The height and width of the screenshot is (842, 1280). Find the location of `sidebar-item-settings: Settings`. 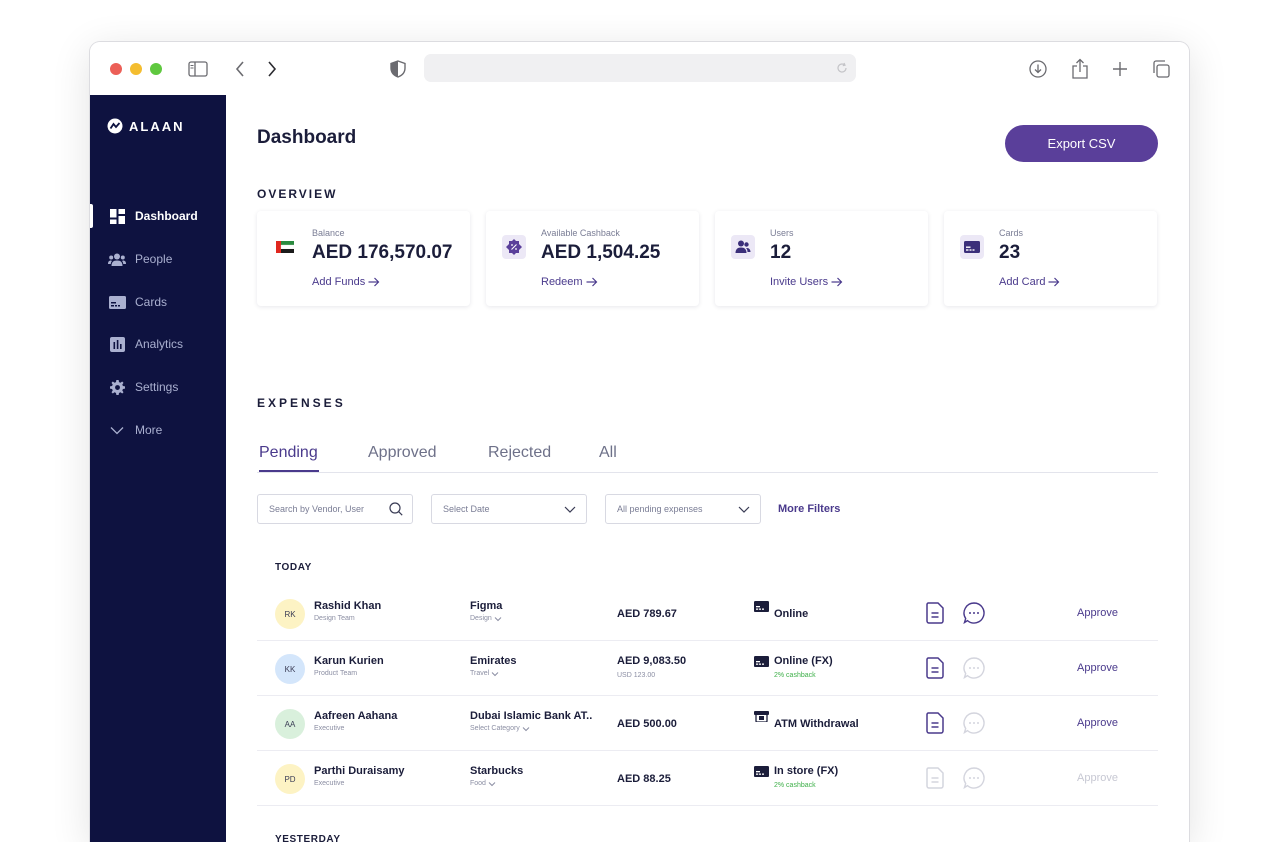

sidebar-item-settings: Settings is located at coordinates (158, 387).